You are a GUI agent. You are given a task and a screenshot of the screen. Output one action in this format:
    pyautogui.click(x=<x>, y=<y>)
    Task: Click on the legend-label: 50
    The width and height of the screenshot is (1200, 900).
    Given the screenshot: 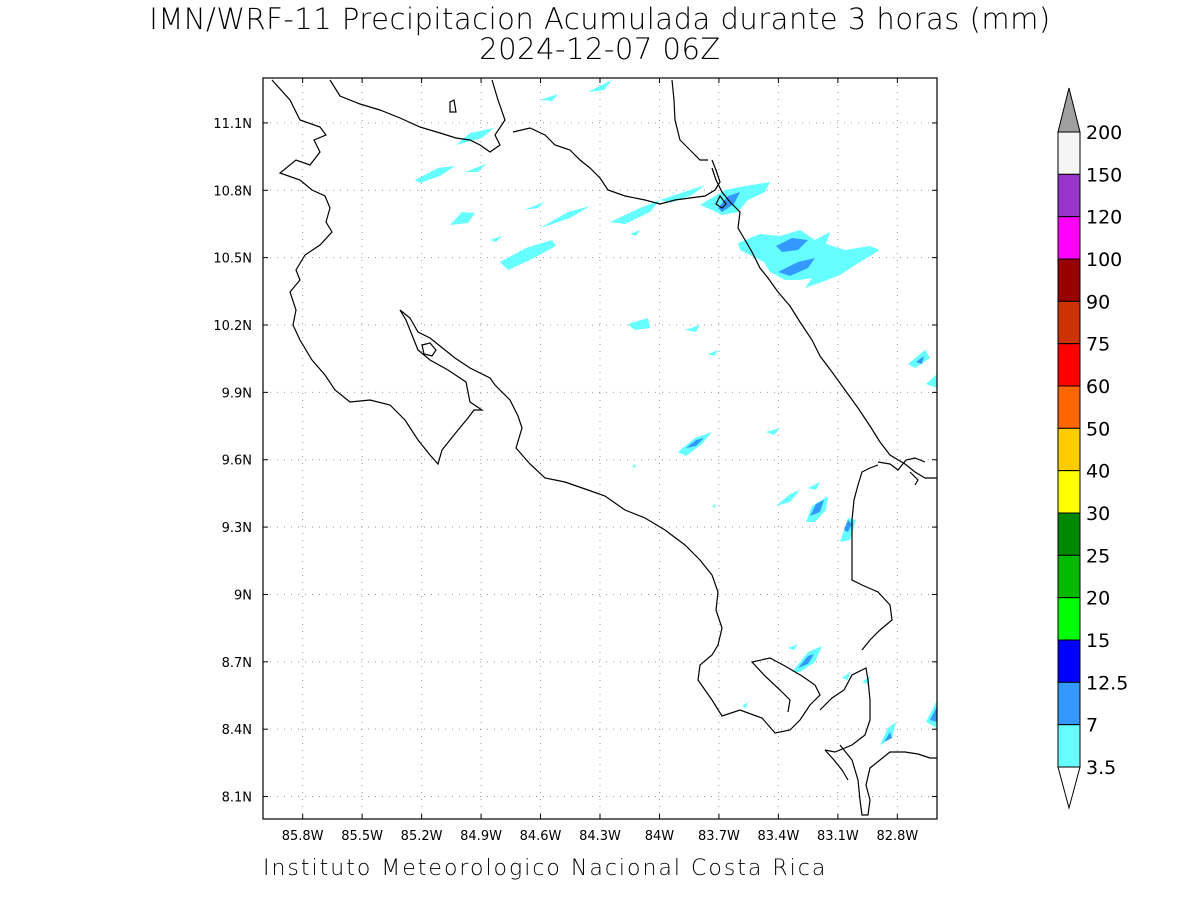 What is the action you would take?
    pyautogui.click(x=1098, y=429)
    